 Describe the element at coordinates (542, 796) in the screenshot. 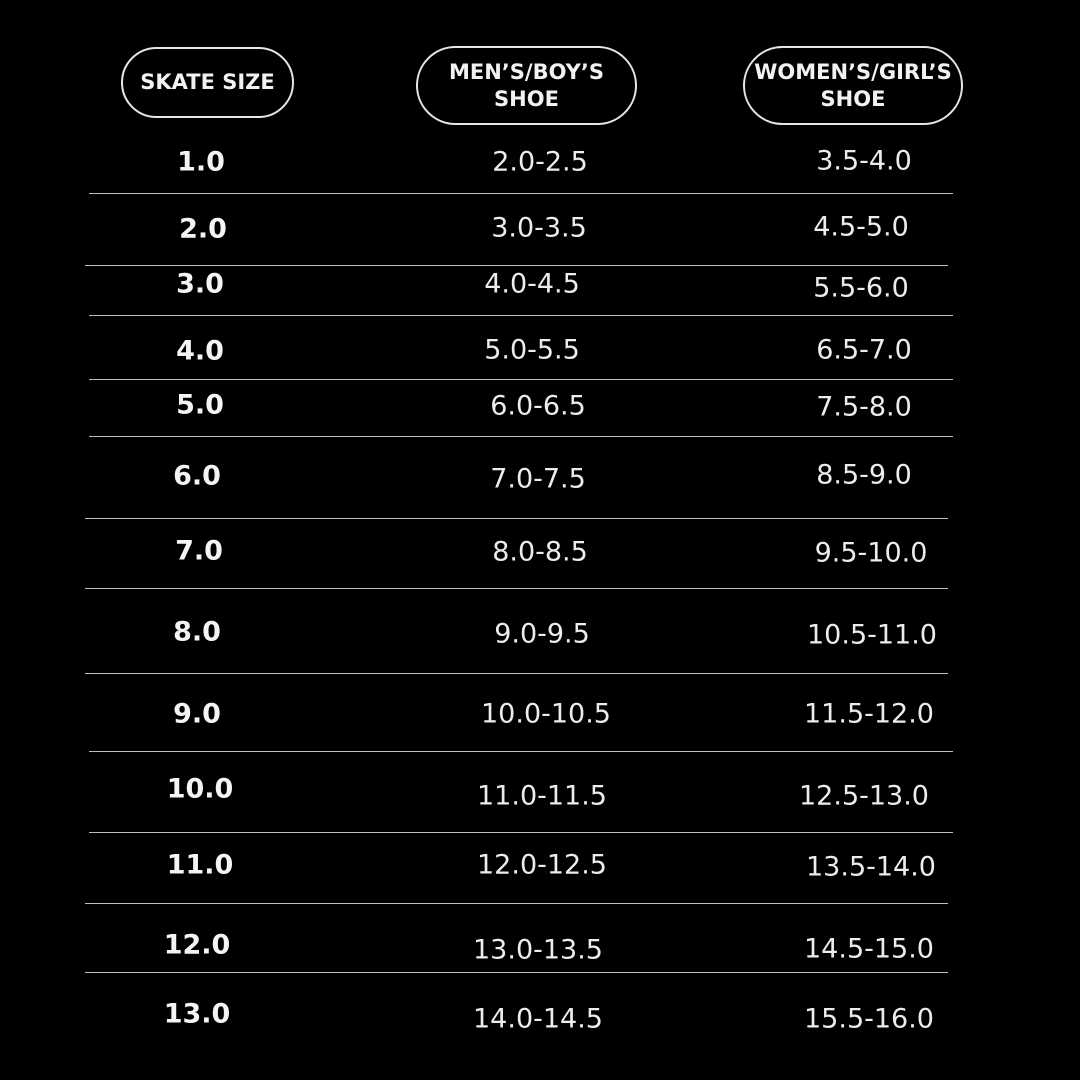

I see `shoe-size: 11.0-11.5` at that location.